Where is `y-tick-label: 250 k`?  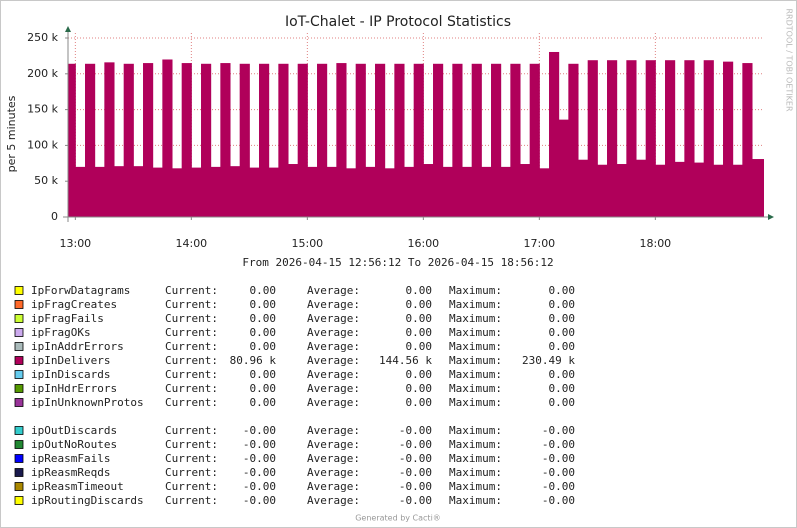
y-tick-label: 250 k is located at coordinates (42, 37).